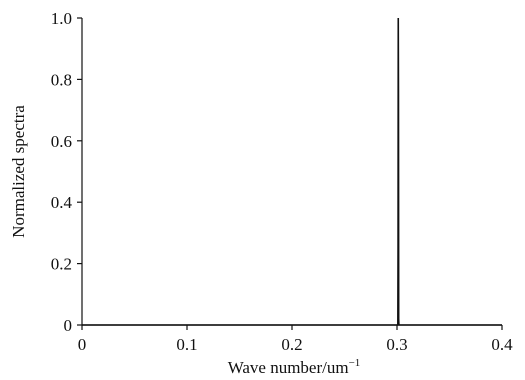  I want to click on y-axis-title: Normalized spectra, so click(18, 171).